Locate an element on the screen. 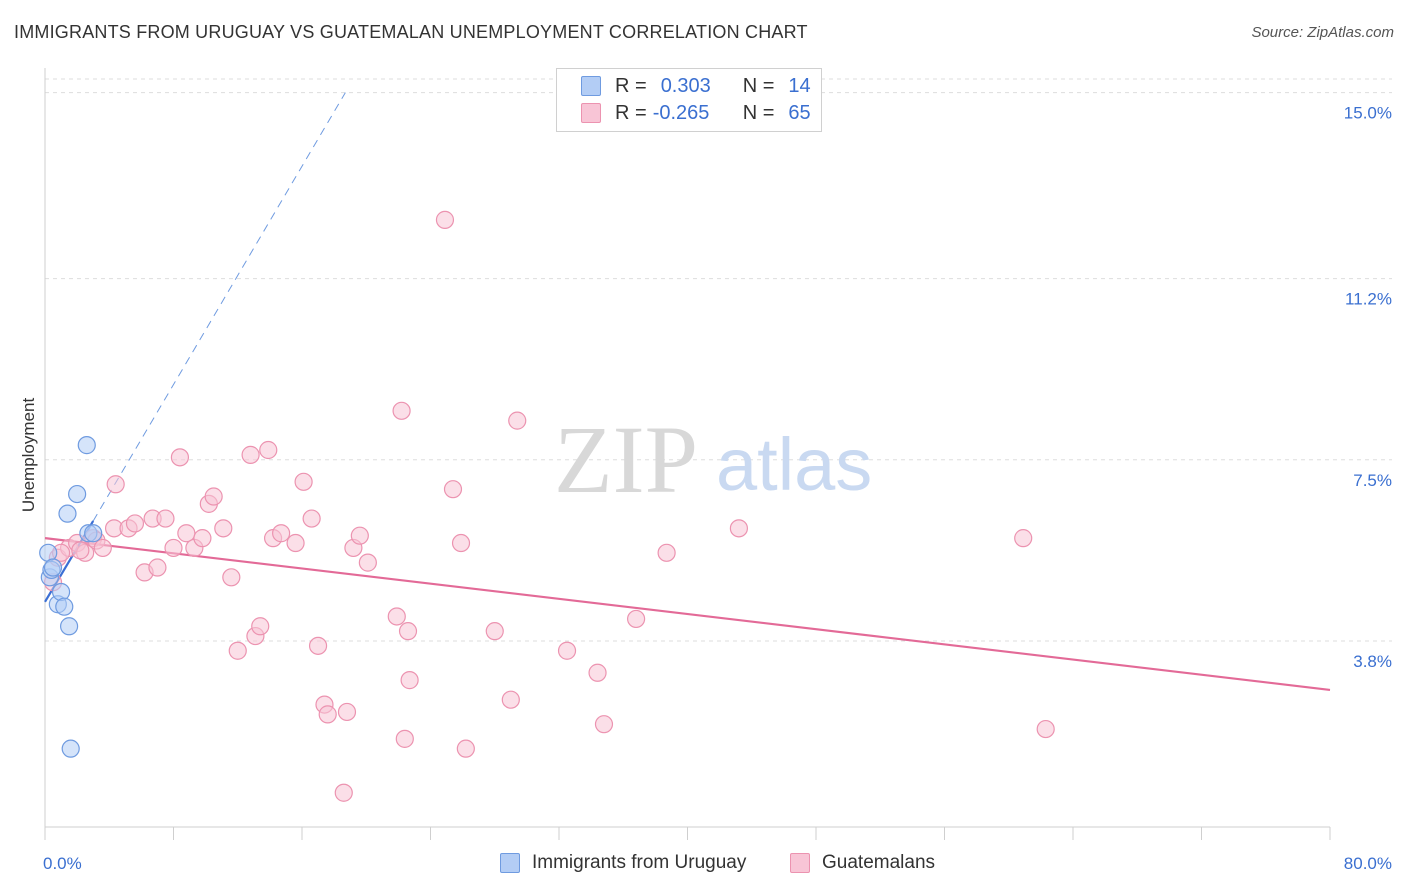 The image size is (1406, 892). y-tick-label: 3.8% is located at coordinates (1372, 661).